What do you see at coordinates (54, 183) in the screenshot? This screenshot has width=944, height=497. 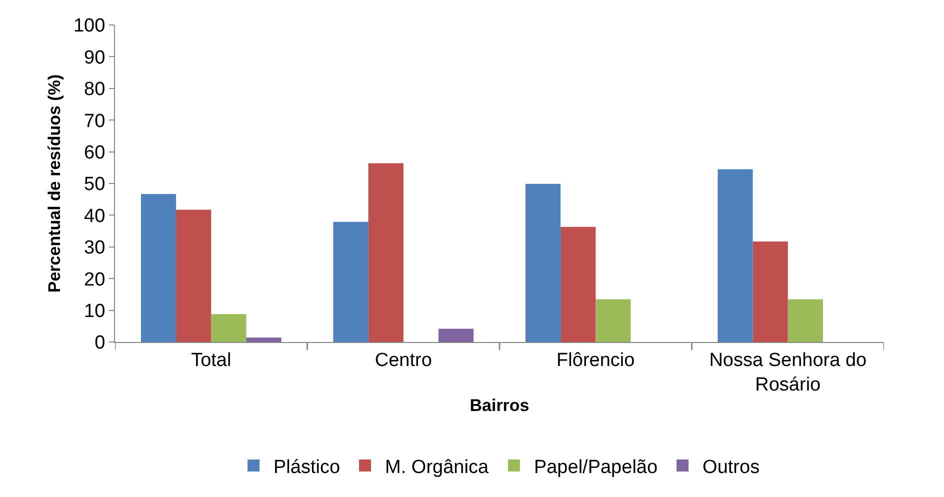 I see `y-axis-title: Percentual de resíduos (%)` at bounding box center [54, 183].